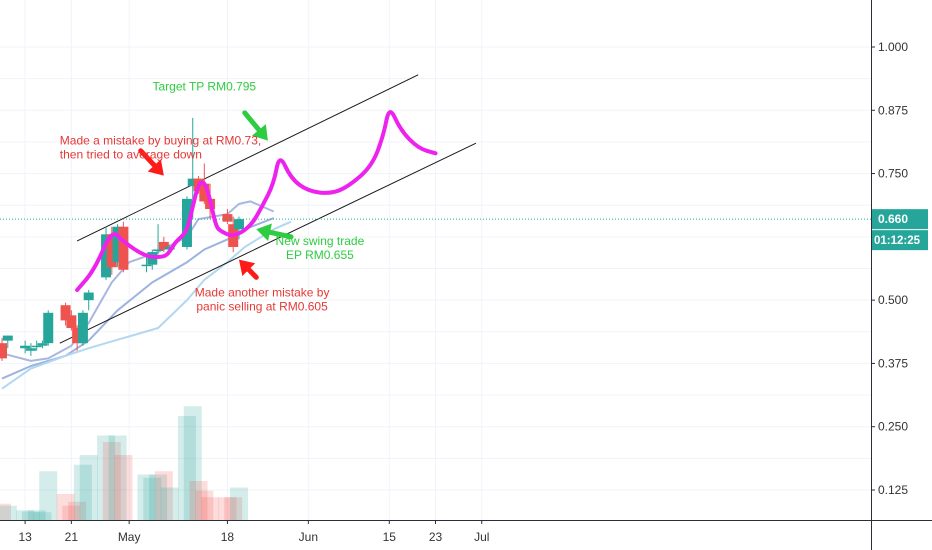 This screenshot has height=550, width=932. Describe the element at coordinates (893, 363) in the screenshot. I see `y-tick-label: 0.375` at that location.